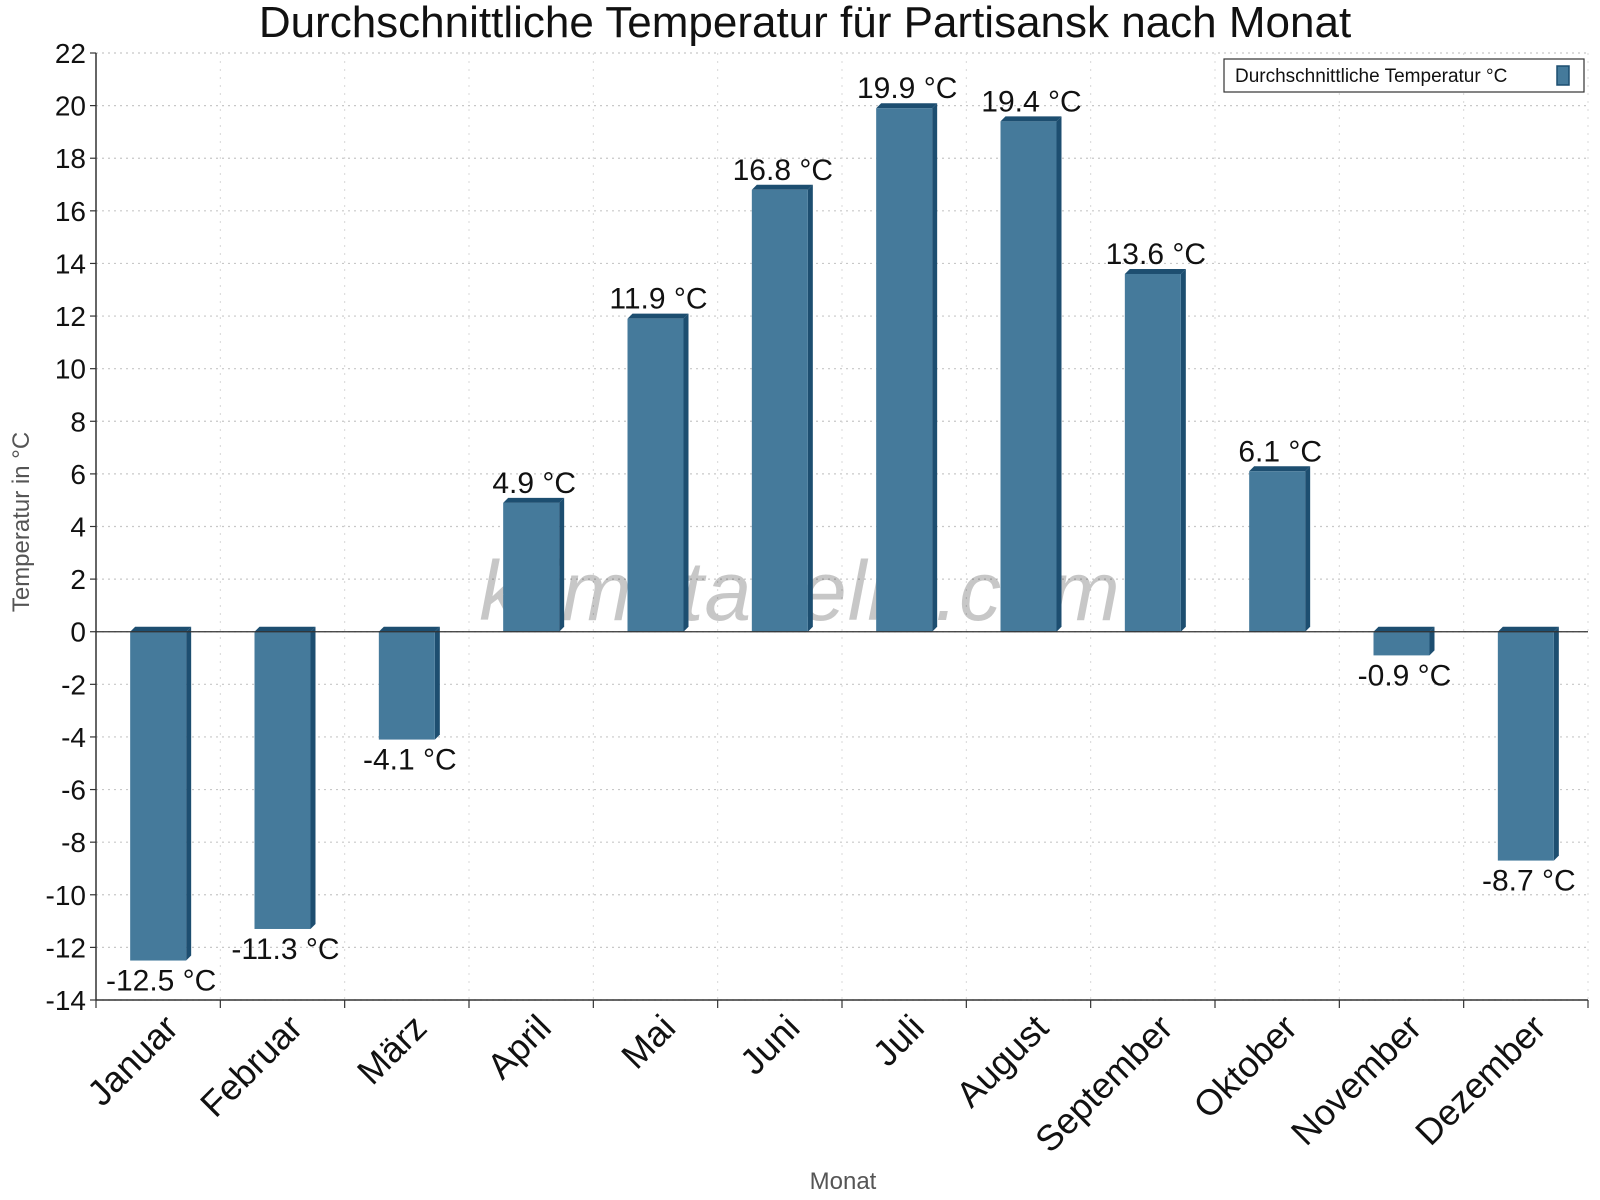 The width and height of the screenshot is (1600, 1200). Describe the element at coordinates (1480, 1080) in the screenshot. I see `x-tick-label: Dezember` at that location.